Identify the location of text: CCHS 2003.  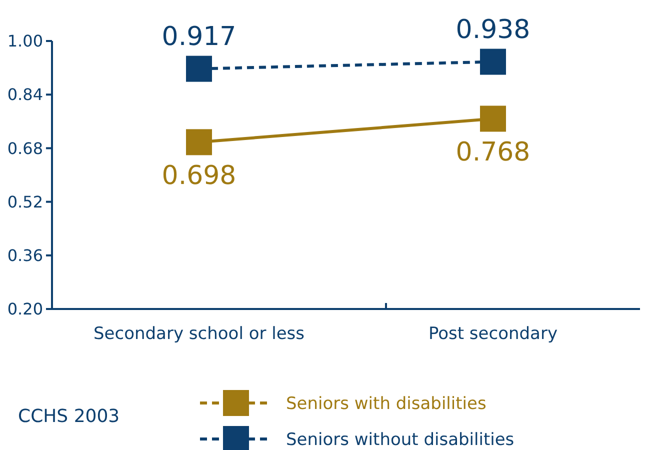
(69, 416).